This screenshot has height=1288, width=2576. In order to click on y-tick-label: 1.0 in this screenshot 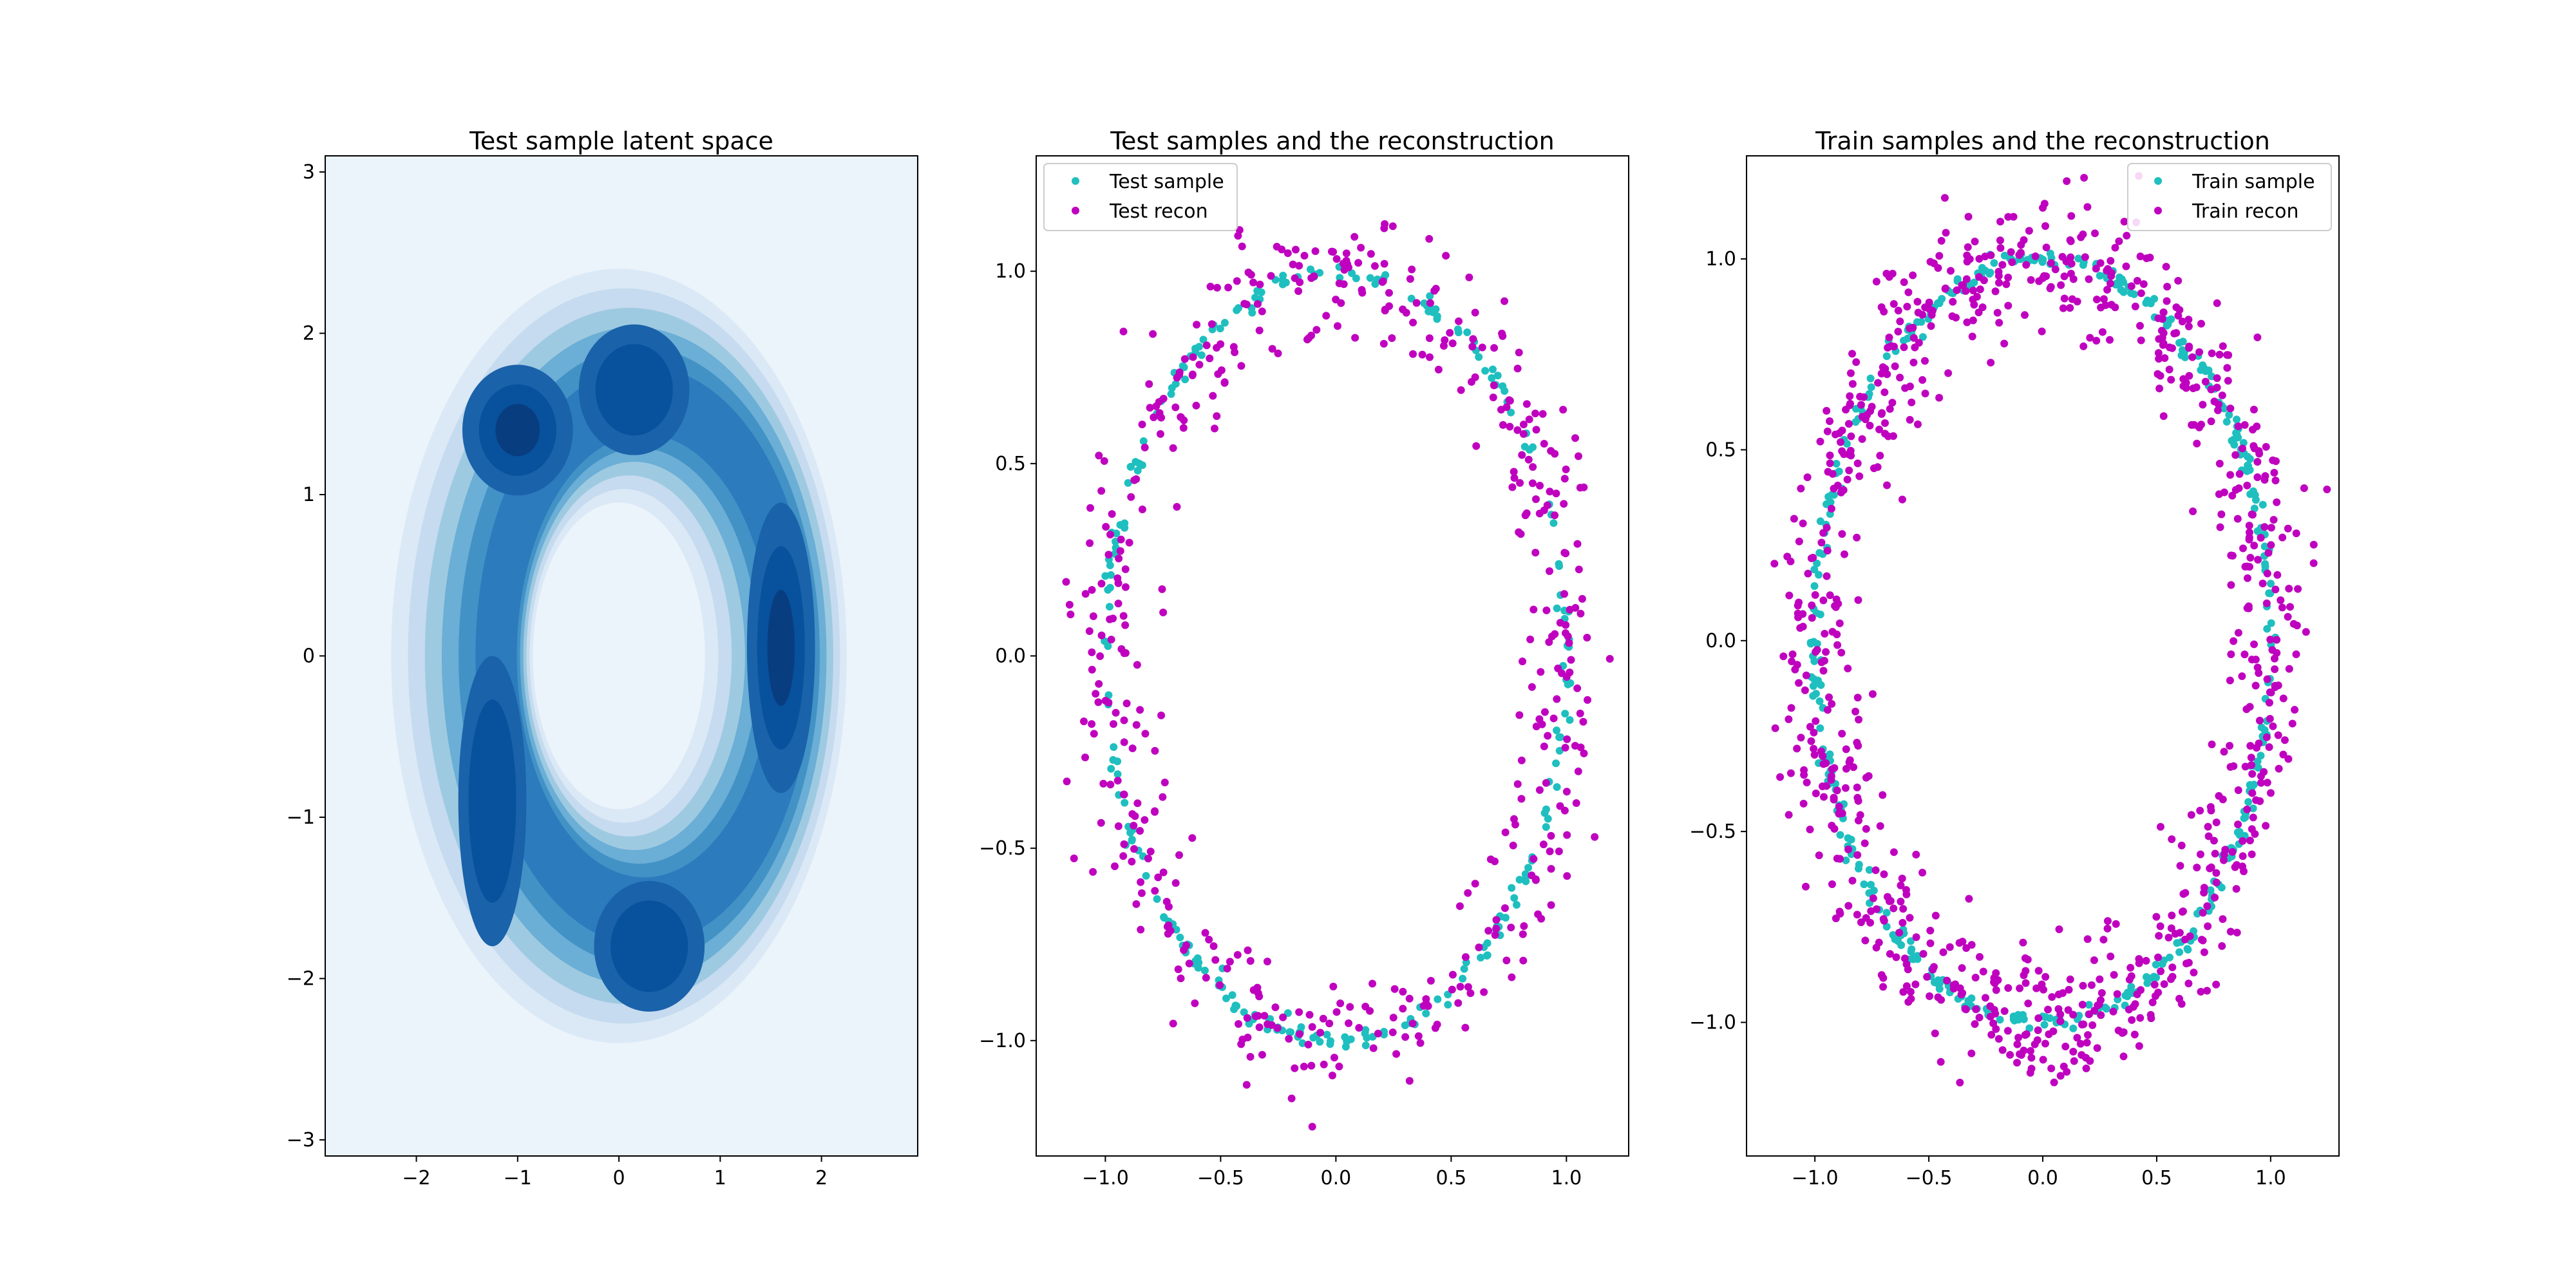, I will do `click(1721, 259)`.